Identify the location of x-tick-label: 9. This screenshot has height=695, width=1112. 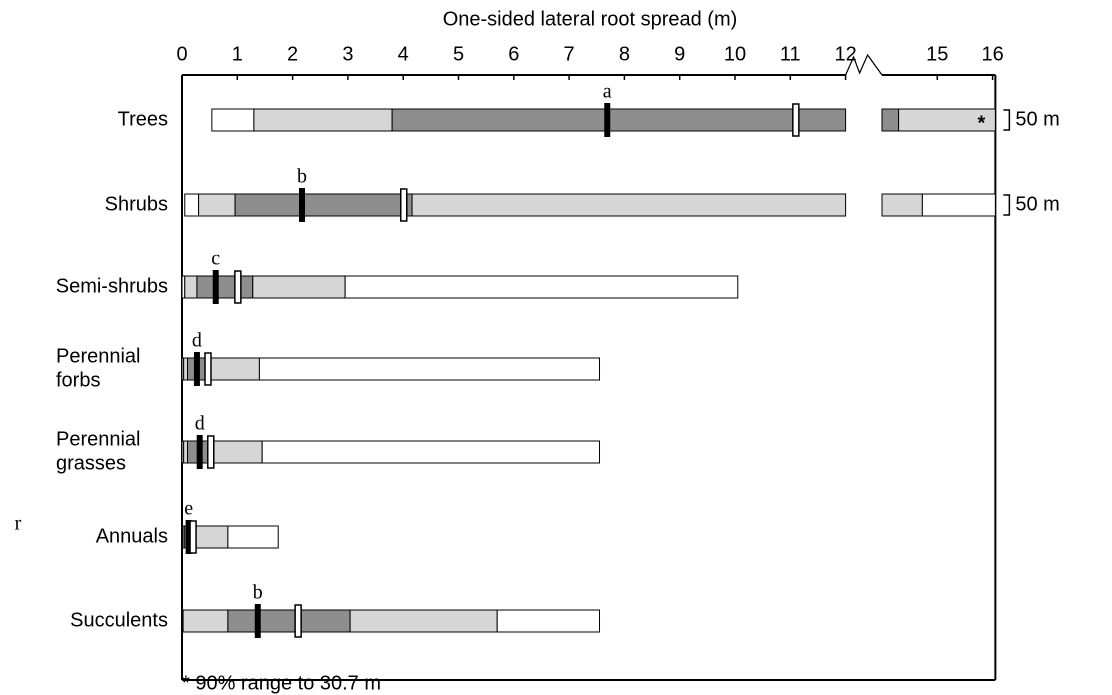
(679, 54).